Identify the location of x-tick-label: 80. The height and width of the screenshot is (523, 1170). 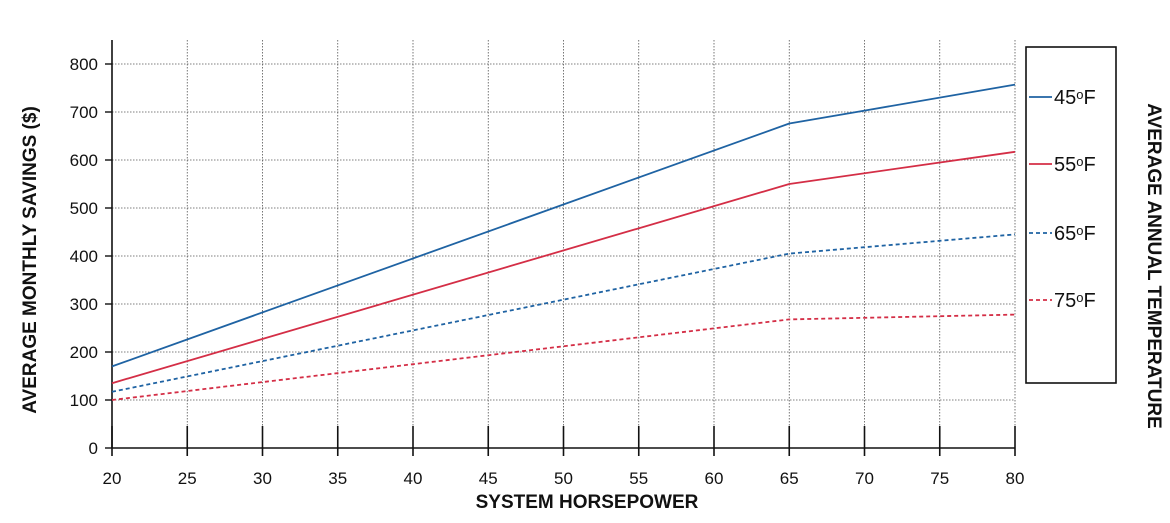
(1015, 478).